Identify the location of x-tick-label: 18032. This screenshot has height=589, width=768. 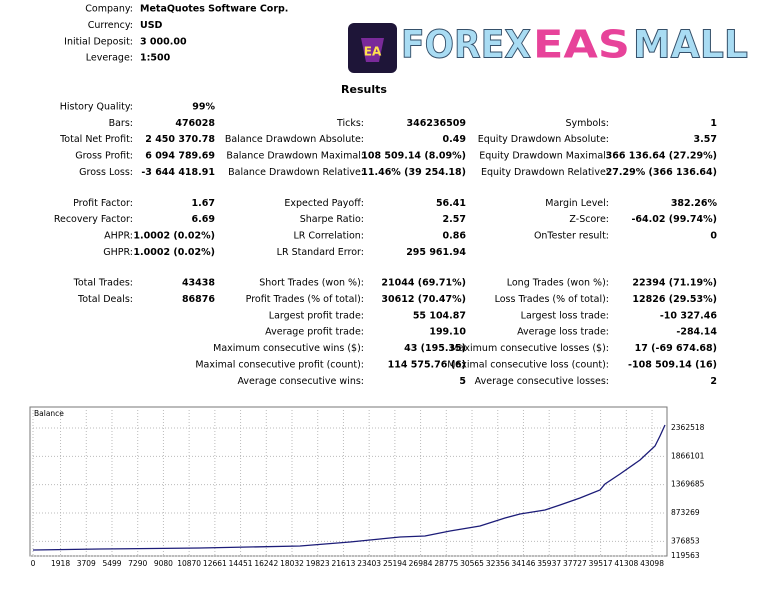
(292, 563).